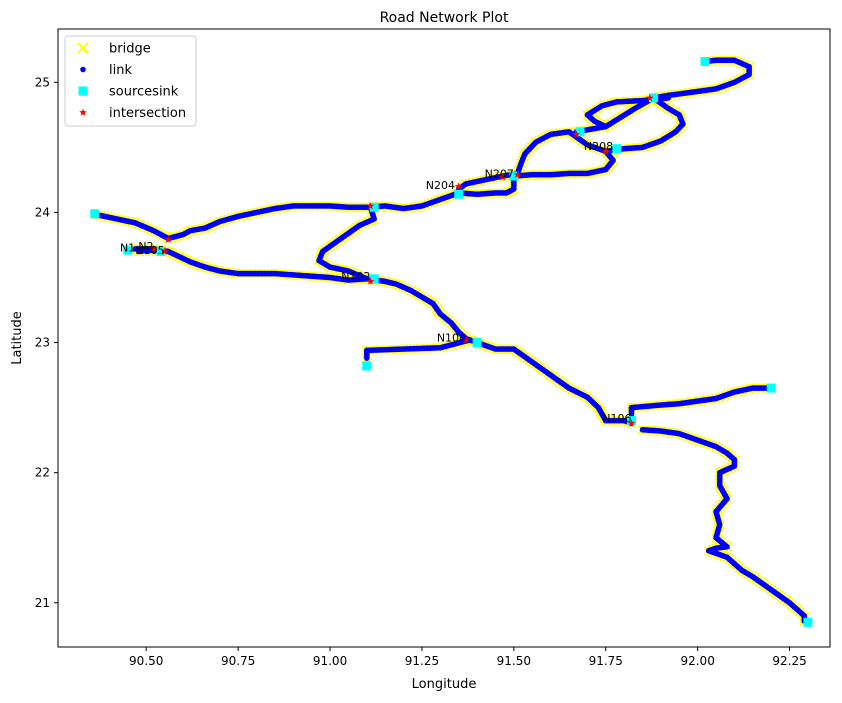 Image resolution: width=842 pixels, height=703 pixels. Describe the element at coordinates (444, 18) in the screenshot. I see `chart-title: Road Network Plot` at that location.